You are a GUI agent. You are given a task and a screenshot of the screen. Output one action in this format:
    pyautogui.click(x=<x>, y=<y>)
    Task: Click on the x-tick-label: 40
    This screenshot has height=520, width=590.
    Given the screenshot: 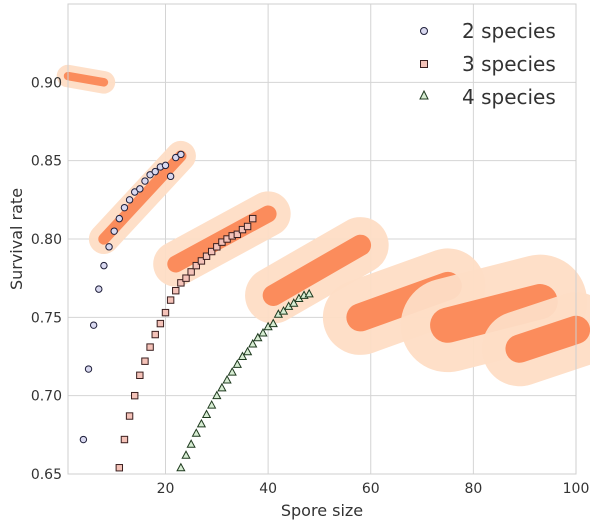 What is the action you would take?
    pyautogui.click(x=268, y=489)
    